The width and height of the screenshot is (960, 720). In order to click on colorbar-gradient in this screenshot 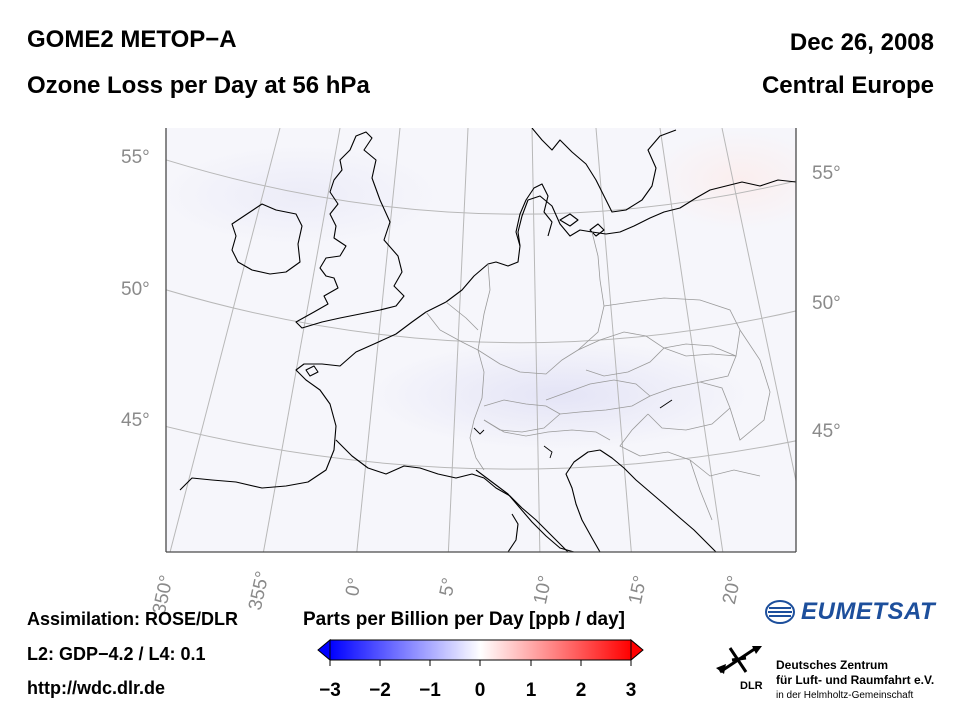, I will do `click(480, 650)`.